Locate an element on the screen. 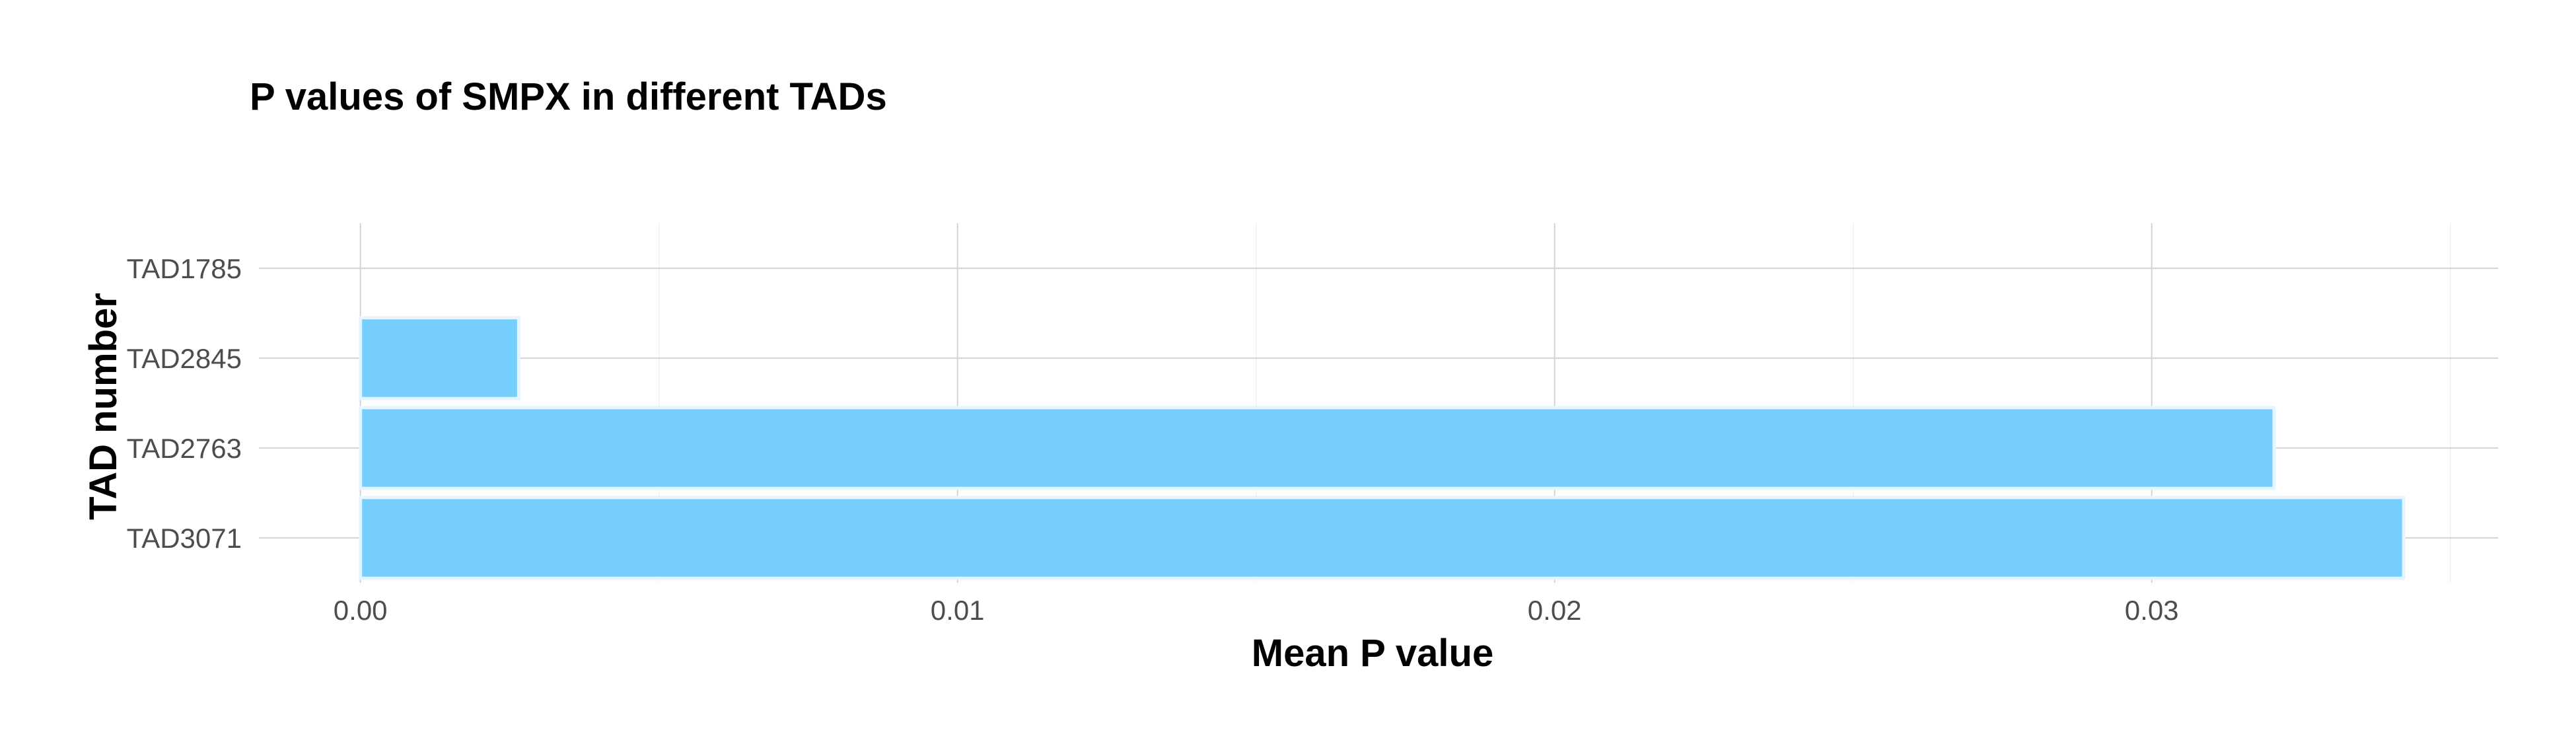  bar-tad2845 is located at coordinates (439, 358).